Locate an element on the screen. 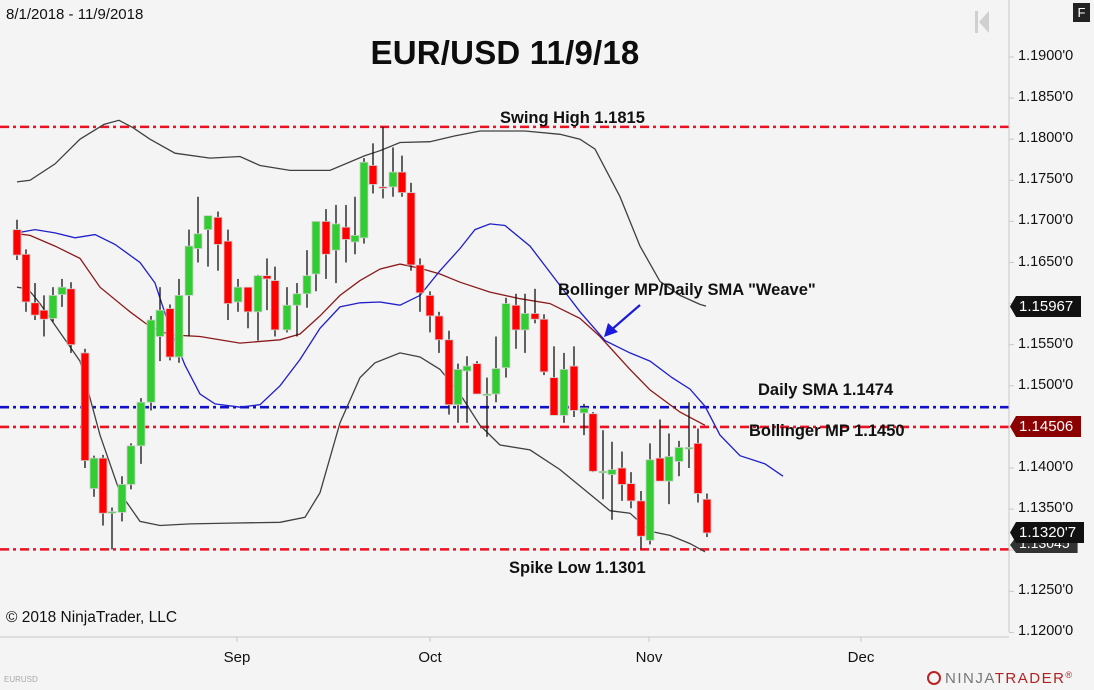 The width and height of the screenshot is (1094, 690). y-axis-label: 1.1550'0 is located at coordinates (1046, 343).